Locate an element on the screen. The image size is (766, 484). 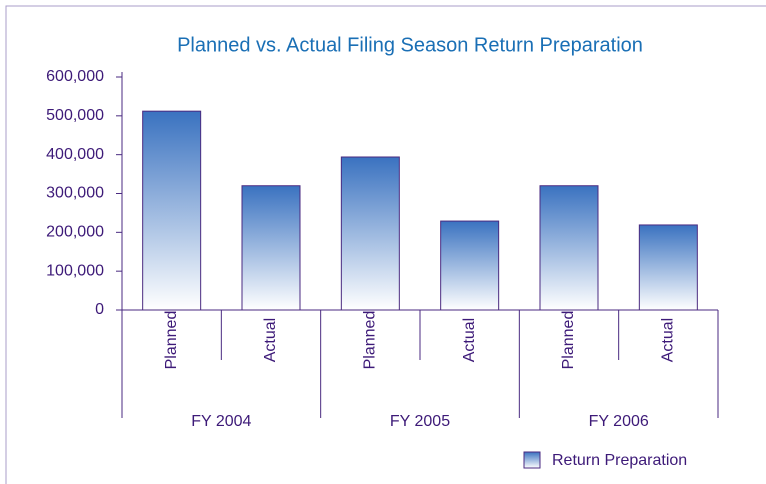
legend-swatch is located at coordinates (532, 460).